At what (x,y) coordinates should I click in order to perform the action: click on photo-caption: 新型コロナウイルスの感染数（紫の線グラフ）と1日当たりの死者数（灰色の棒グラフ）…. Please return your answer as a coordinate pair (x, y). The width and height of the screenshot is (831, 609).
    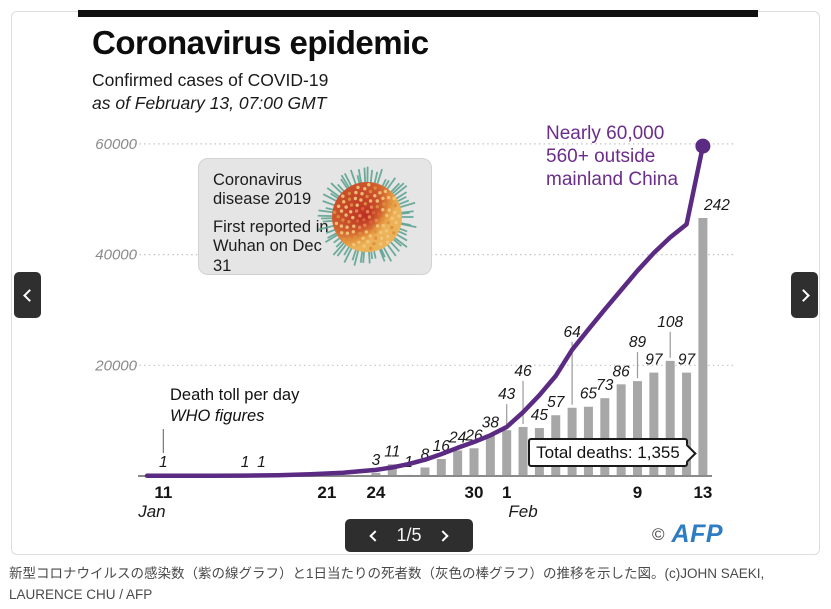
    Looking at the image, I should click on (387, 584).